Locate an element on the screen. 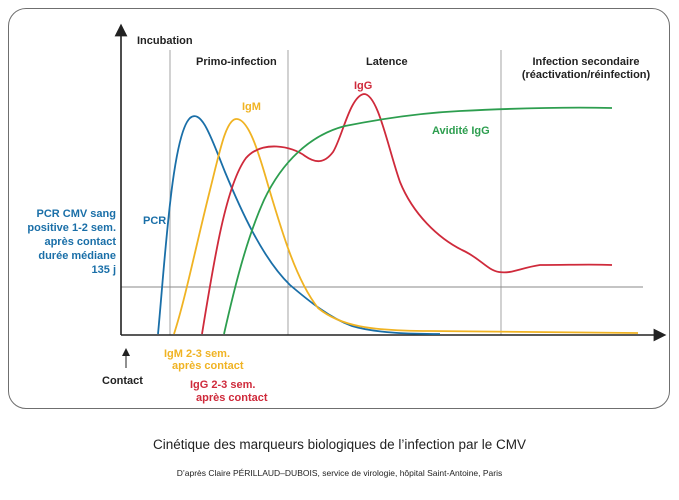 The width and height of the screenshot is (679, 500). pcr-note-line: durée médiane is located at coordinates (77, 256).